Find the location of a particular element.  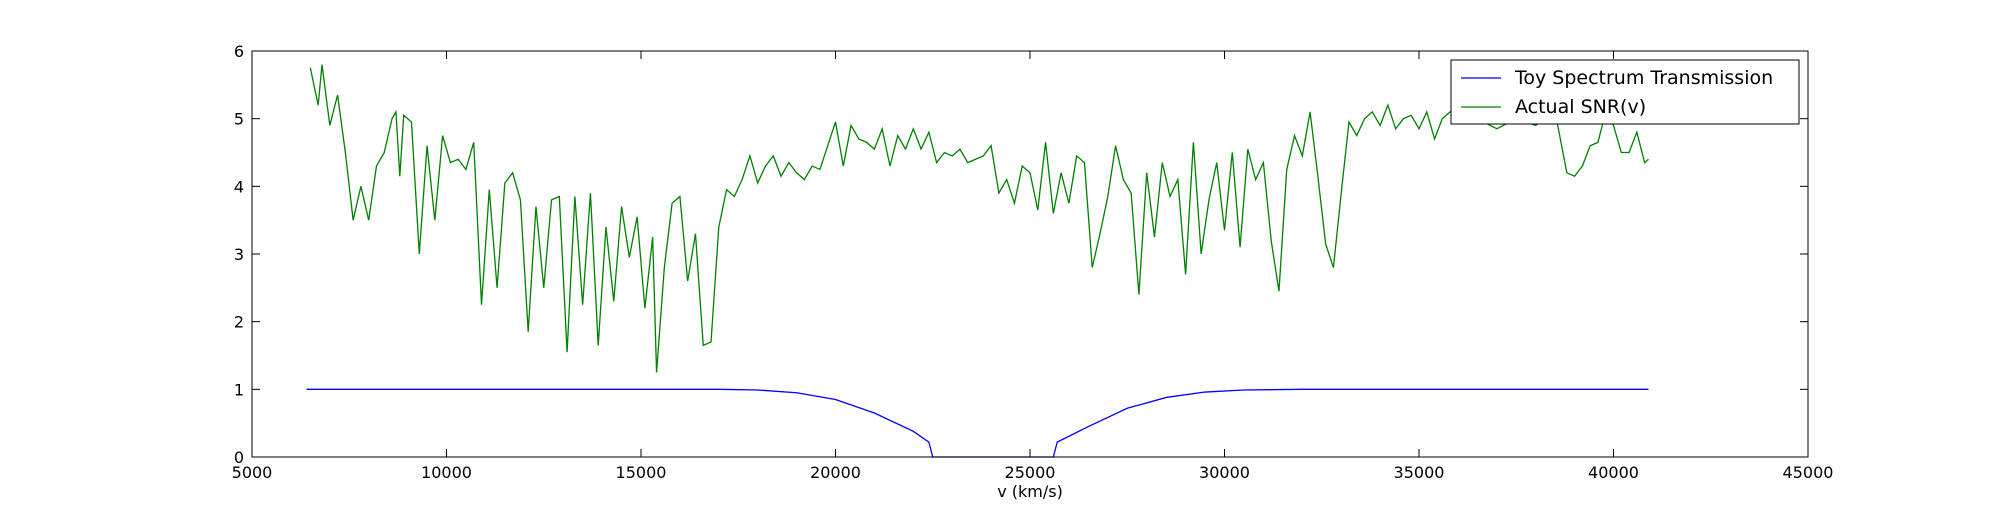

y-tick-label: 2 is located at coordinates (239, 322).